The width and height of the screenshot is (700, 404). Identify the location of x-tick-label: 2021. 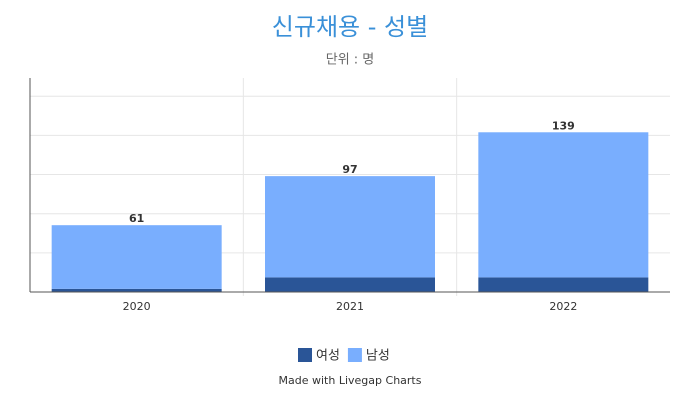
(350, 306).